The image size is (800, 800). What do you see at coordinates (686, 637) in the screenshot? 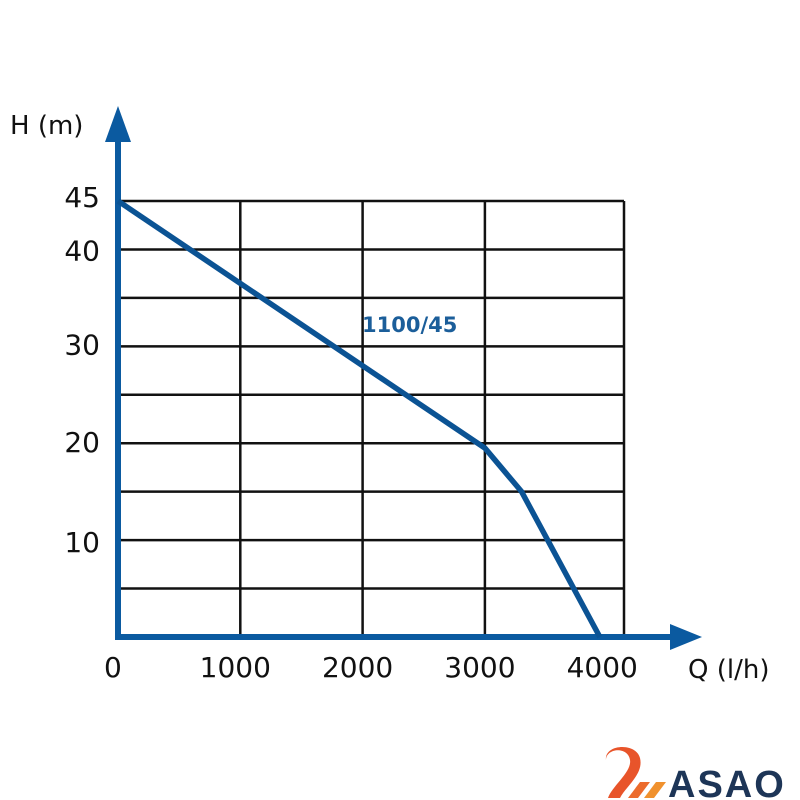
I see `x-axis-arrow` at bounding box center [686, 637].